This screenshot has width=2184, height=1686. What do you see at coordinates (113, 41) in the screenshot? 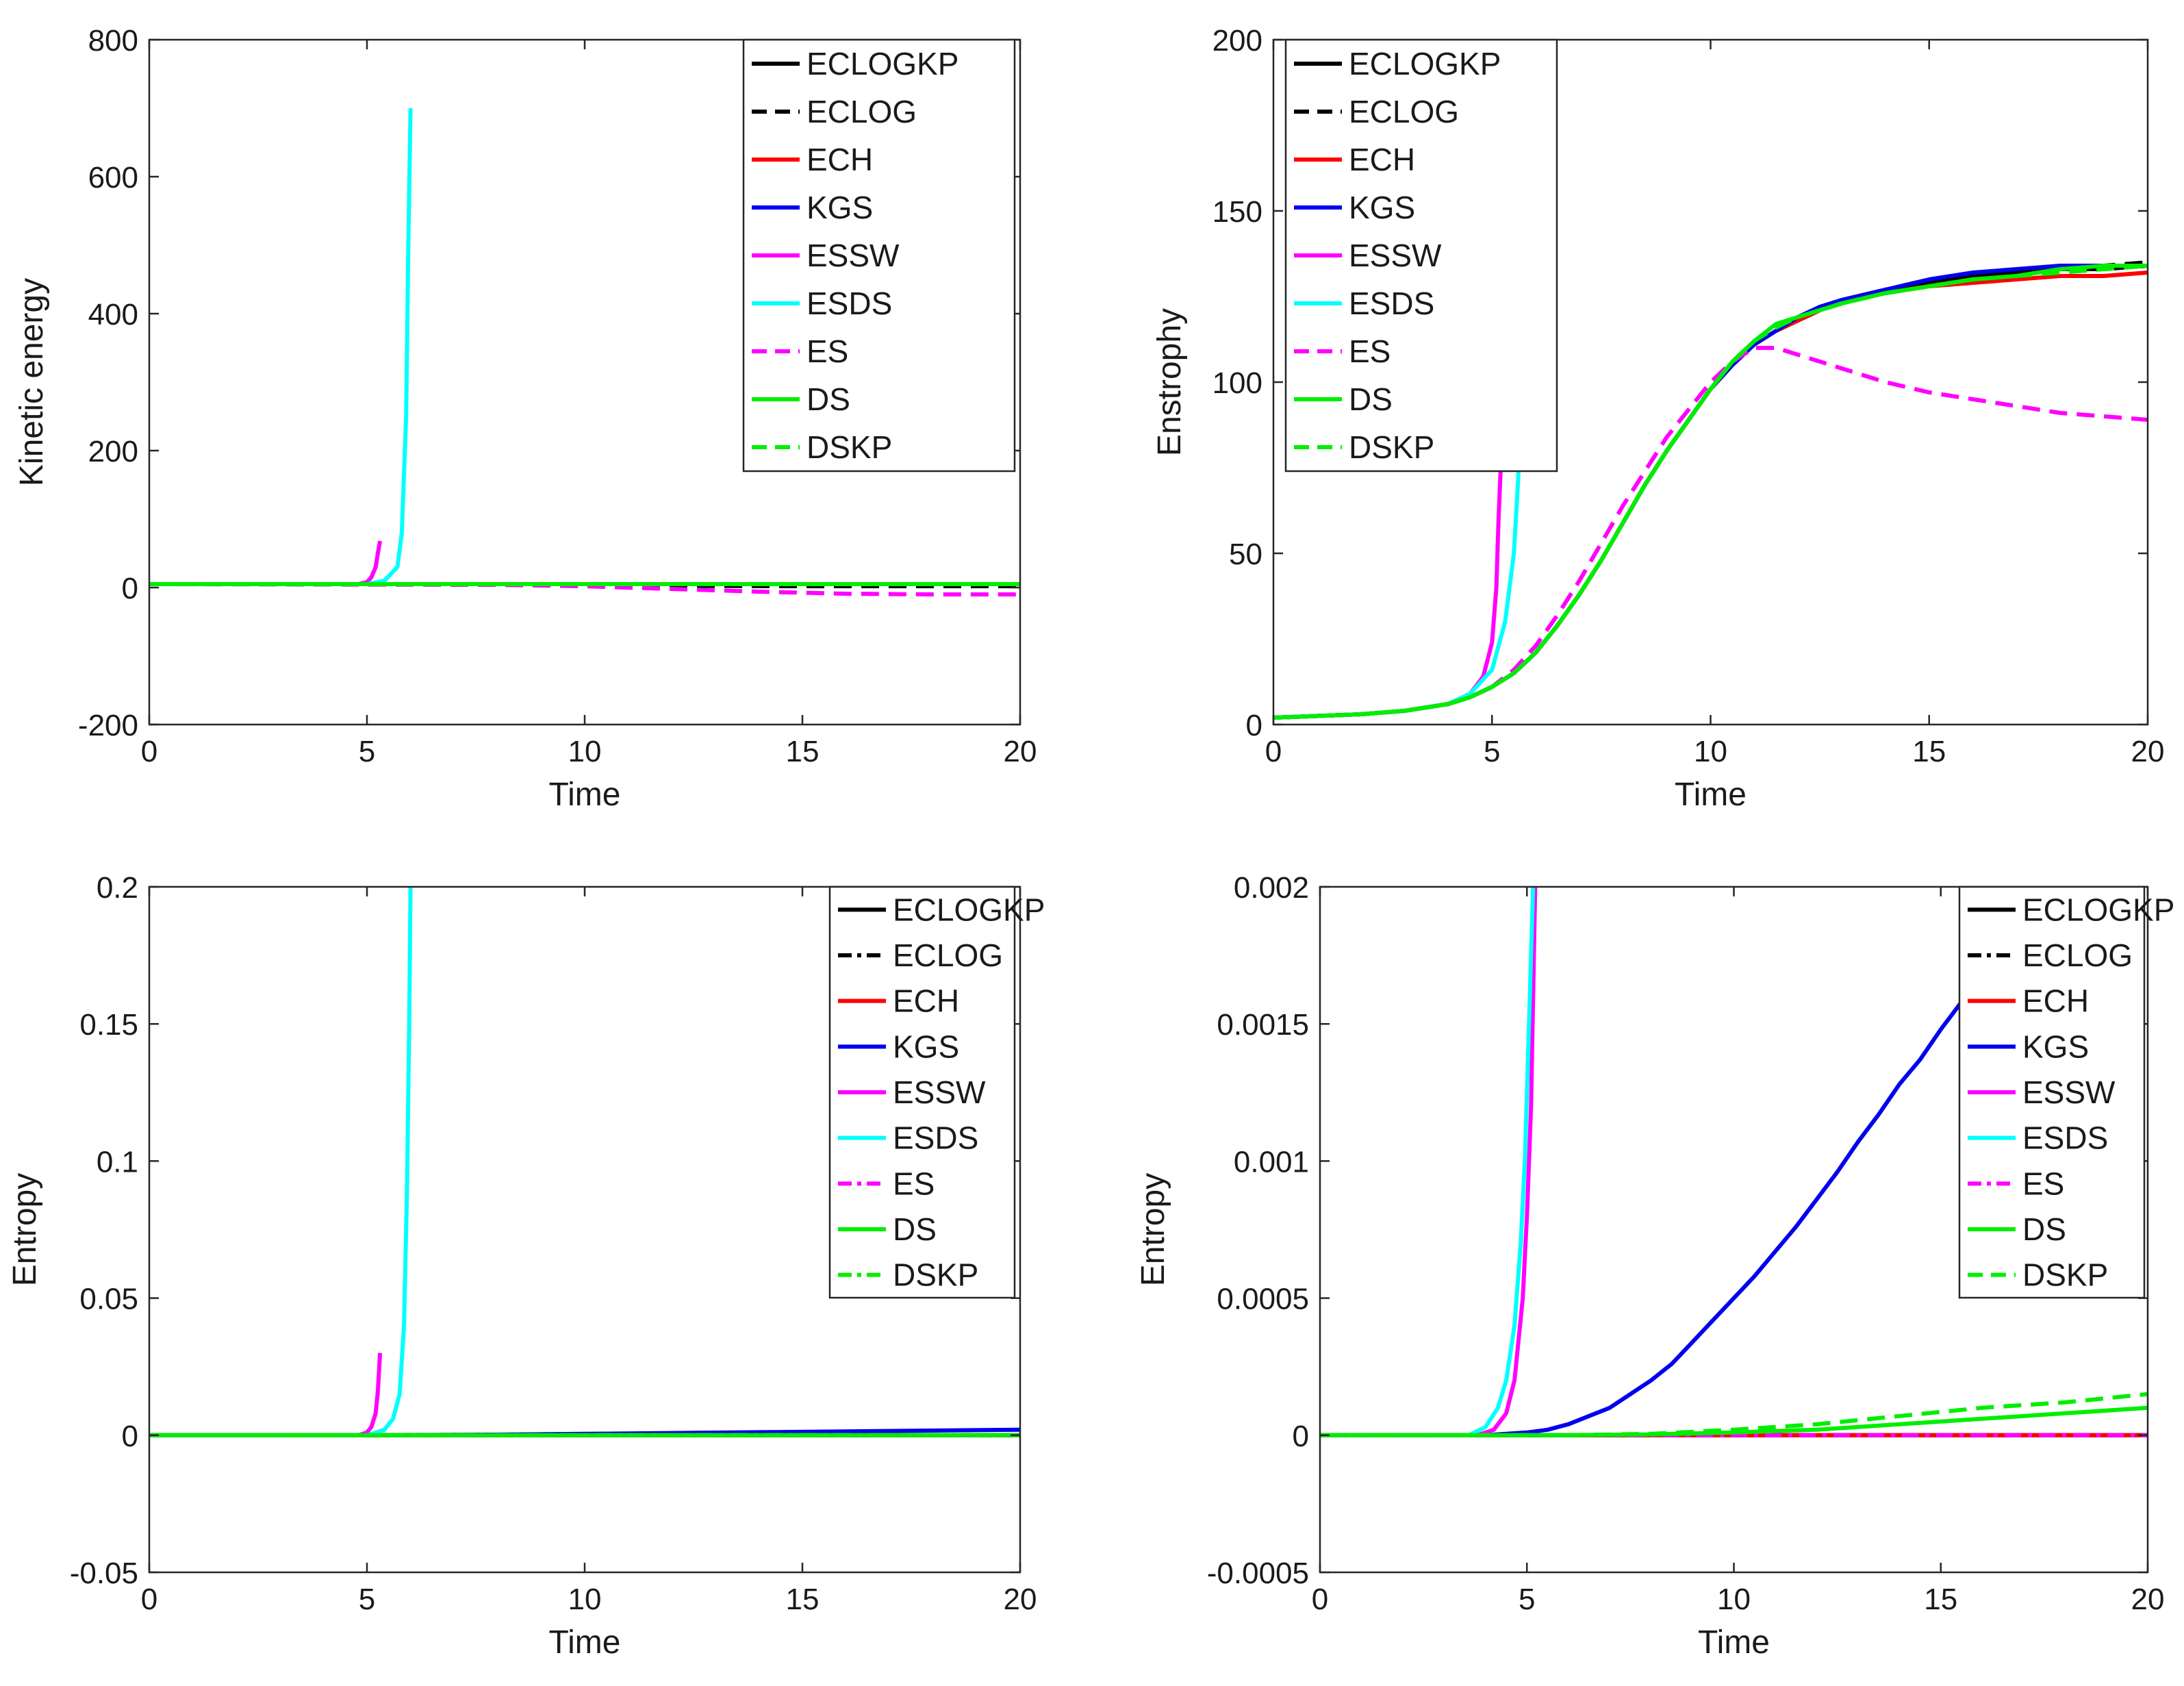
I see `y-tick-label: 800` at bounding box center [113, 41].